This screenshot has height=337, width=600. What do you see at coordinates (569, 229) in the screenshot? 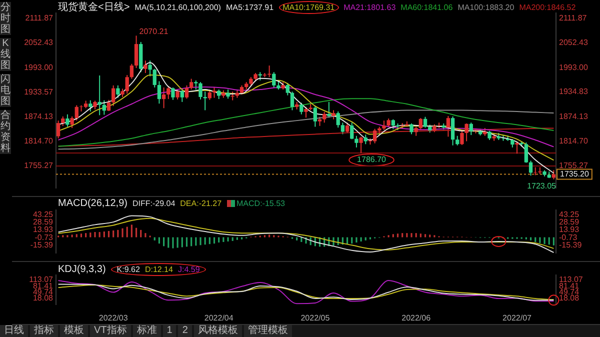
I see `y2-tick-label: 13.93` at bounding box center [569, 229].